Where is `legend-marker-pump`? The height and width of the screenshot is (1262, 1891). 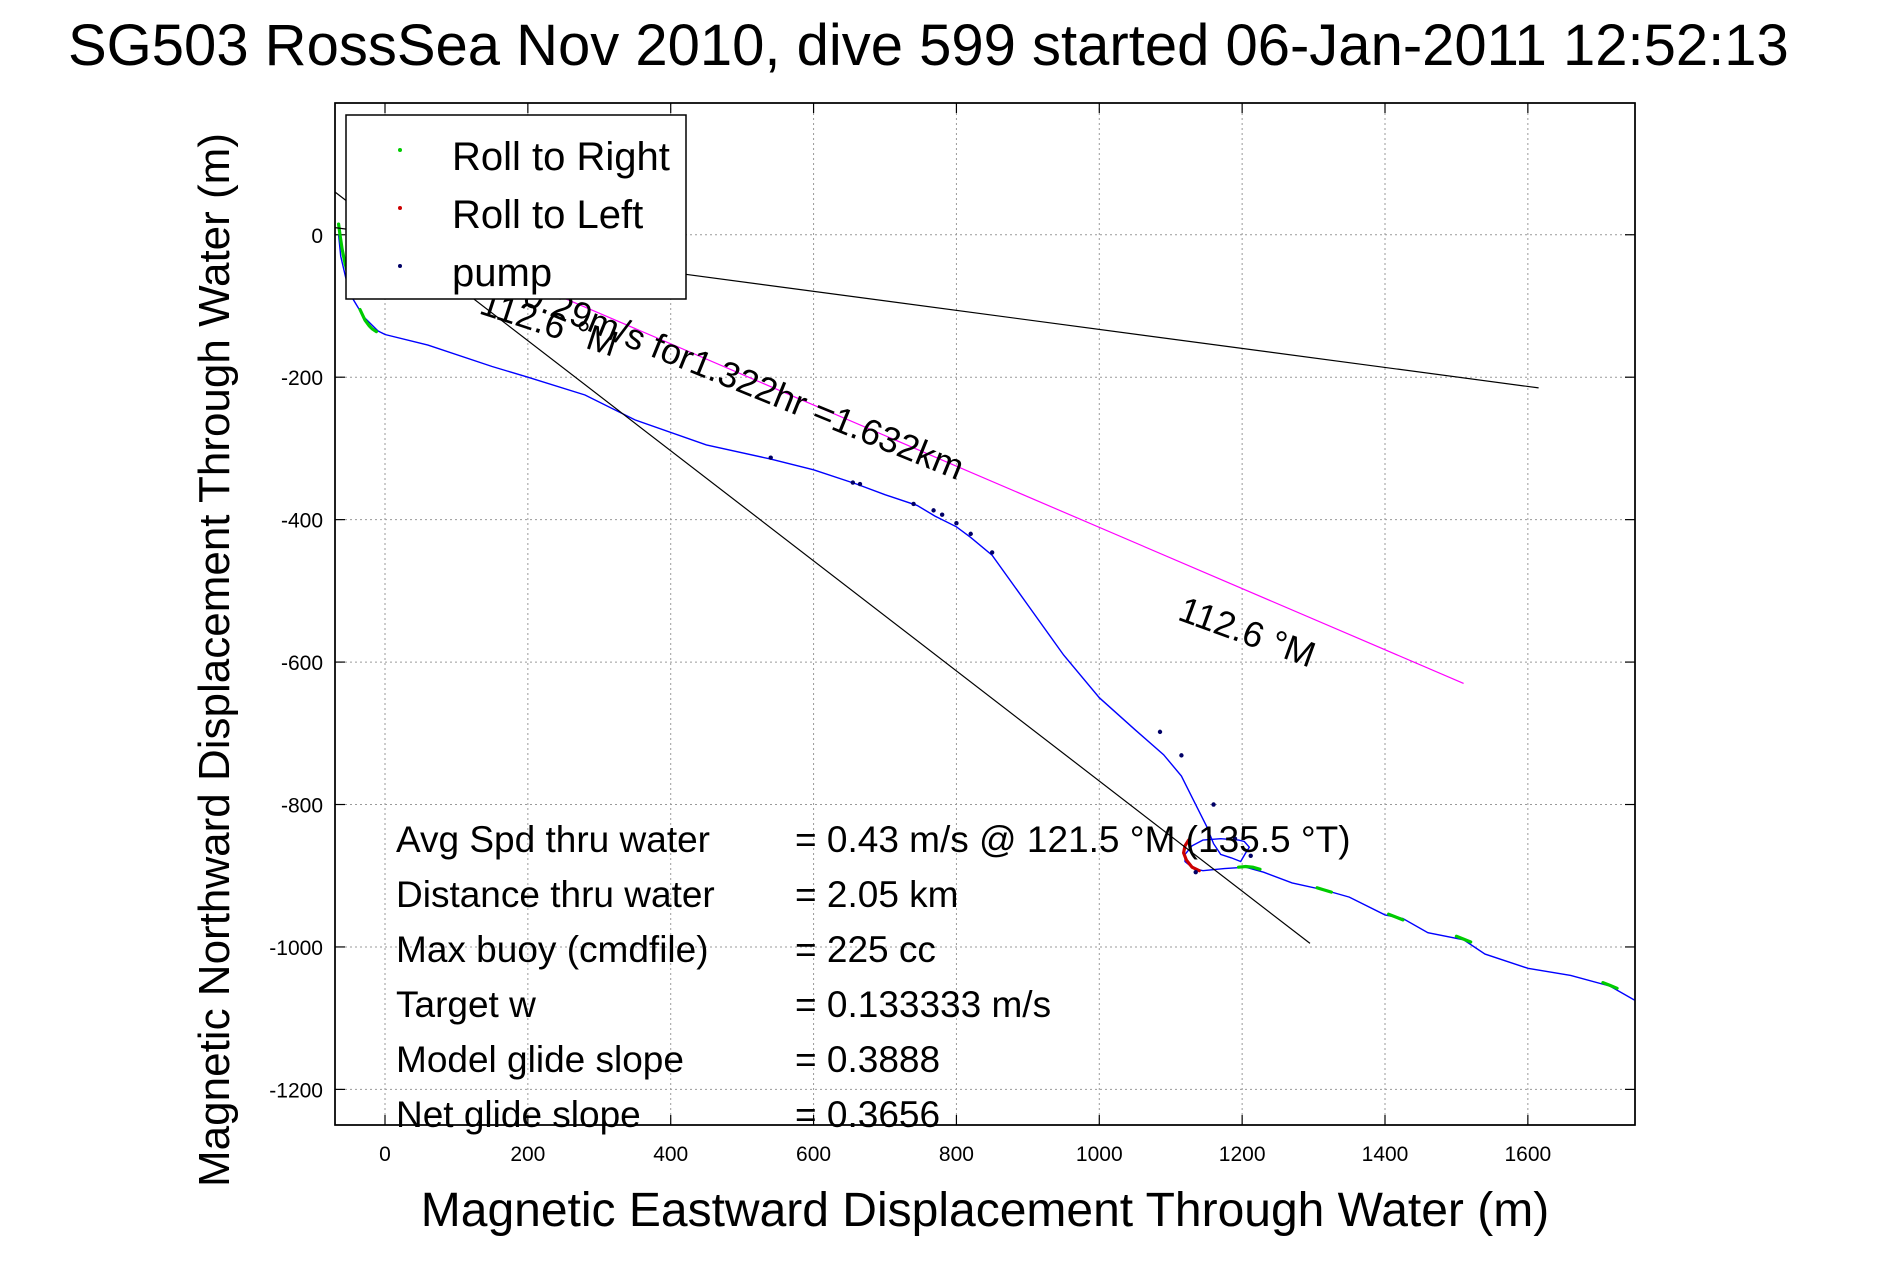 legend-marker-pump is located at coordinates (400, 266).